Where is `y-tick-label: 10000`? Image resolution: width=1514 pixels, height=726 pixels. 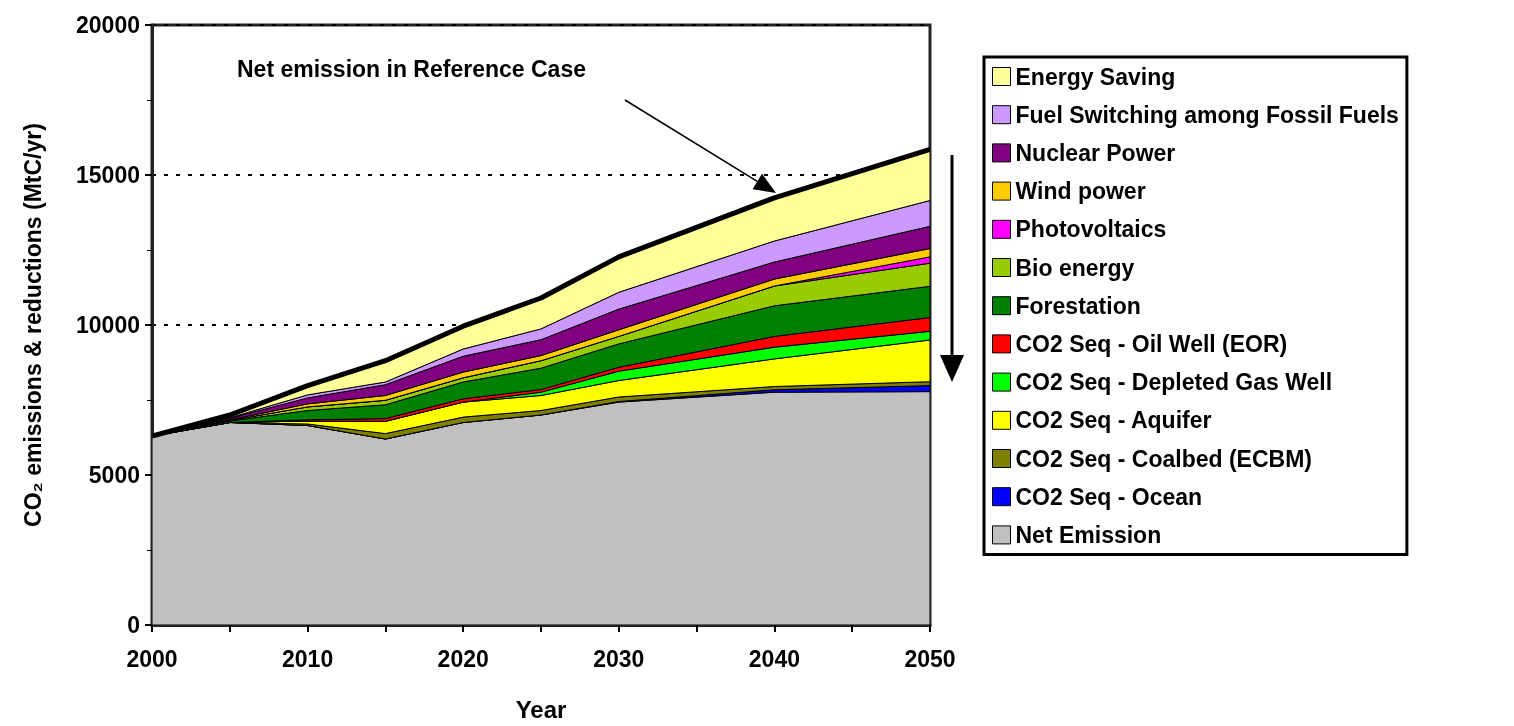 y-tick-label: 10000 is located at coordinates (108, 325).